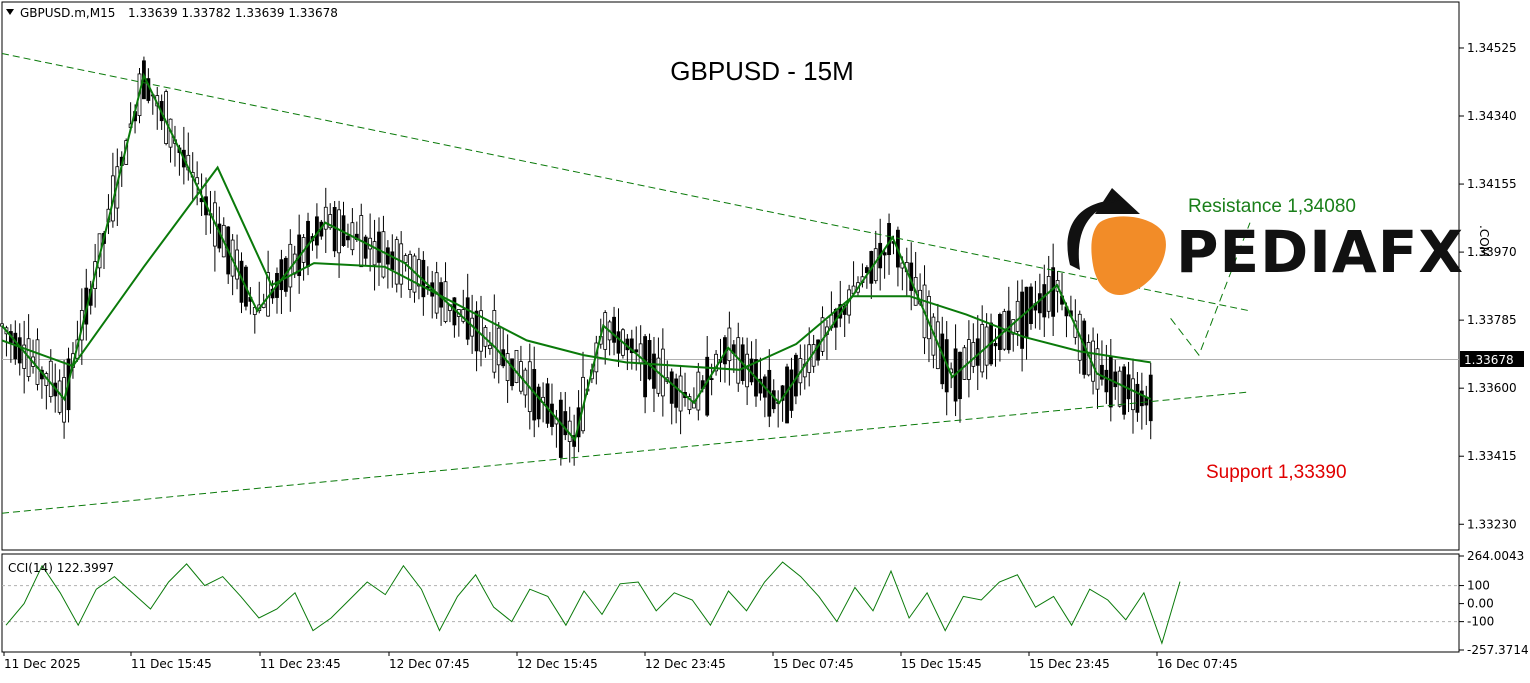 This screenshot has height=683, width=1530. Describe the element at coordinates (1492, 524) in the screenshot. I see `y-tick-label: 1.33230` at that location.